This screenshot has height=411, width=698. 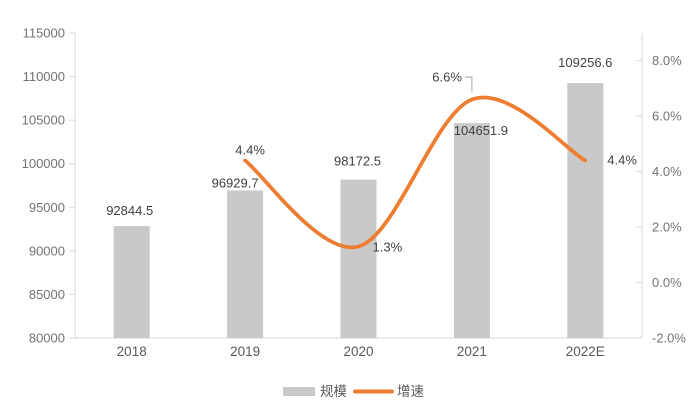 What do you see at coordinates (472, 351) in the screenshot?
I see `x-axis-category-label: 2021` at bounding box center [472, 351].